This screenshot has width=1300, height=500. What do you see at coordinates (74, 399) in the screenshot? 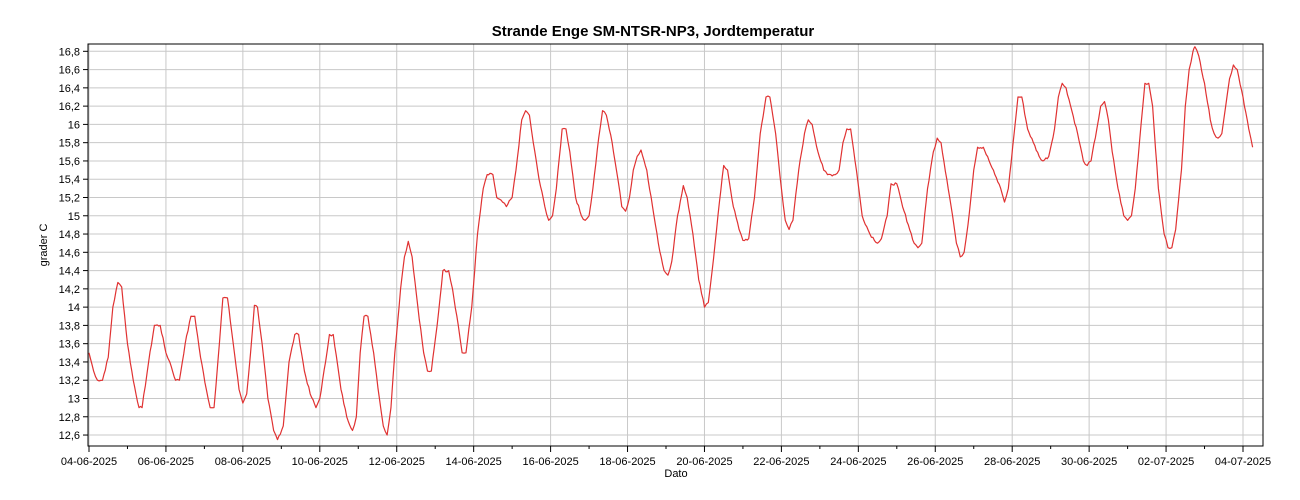
I see `y-tick-label: 13` at bounding box center [74, 399].